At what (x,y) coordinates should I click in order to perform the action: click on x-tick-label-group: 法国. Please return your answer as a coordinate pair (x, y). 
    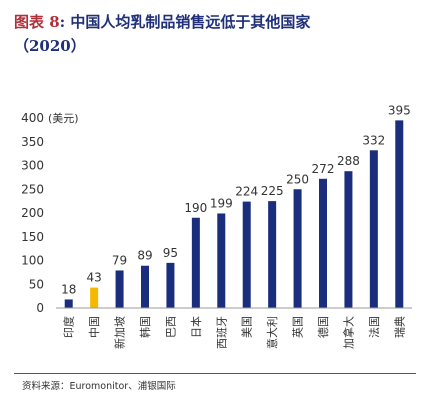
    Looking at the image, I should click on (374, 327).